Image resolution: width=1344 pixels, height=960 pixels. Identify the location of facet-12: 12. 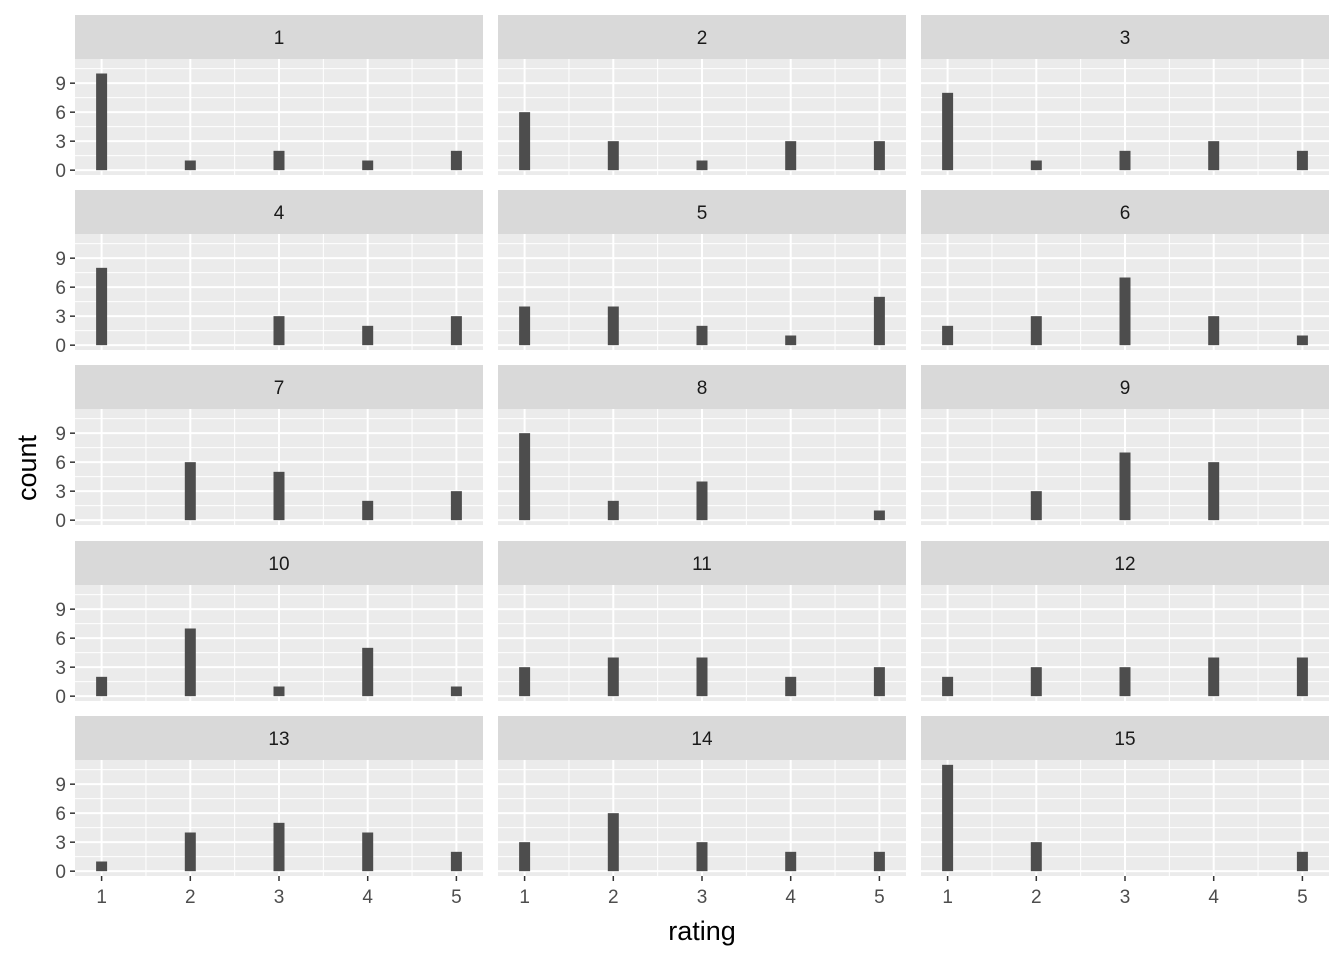
(1125, 621).